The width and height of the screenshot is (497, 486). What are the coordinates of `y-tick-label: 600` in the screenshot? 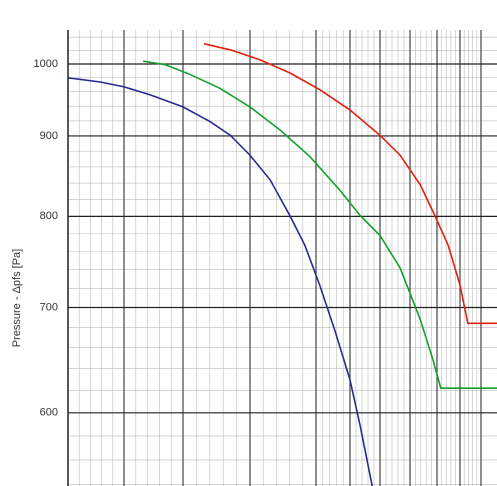 It's located at (49, 413).